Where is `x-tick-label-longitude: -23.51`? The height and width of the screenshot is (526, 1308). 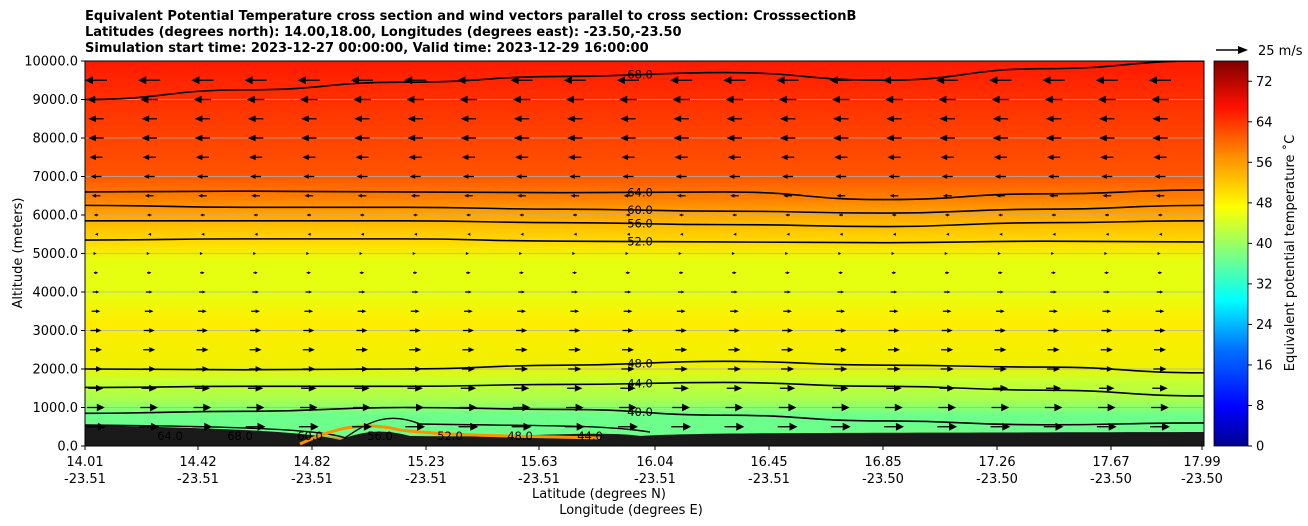
x-tick-label-longitude: -23.51 is located at coordinates (655, 479).